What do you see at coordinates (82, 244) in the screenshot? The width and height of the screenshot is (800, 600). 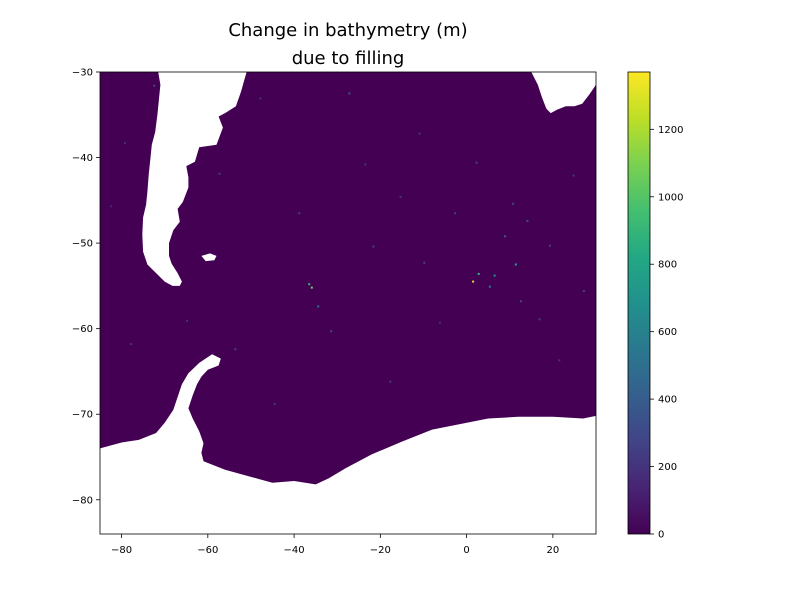 I see `y-tick-label: −50` at bounding box center [82, 244].